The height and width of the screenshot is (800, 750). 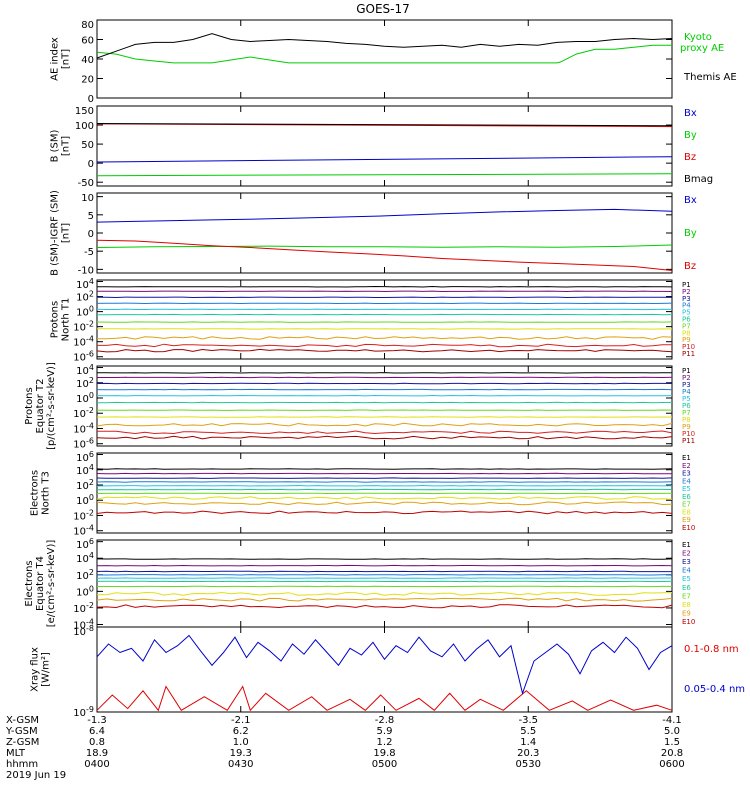 What do you see at coordinates (85, 383) in the screenshot?
I see `y-tick-label: 102` at bounding box center [85, 383].